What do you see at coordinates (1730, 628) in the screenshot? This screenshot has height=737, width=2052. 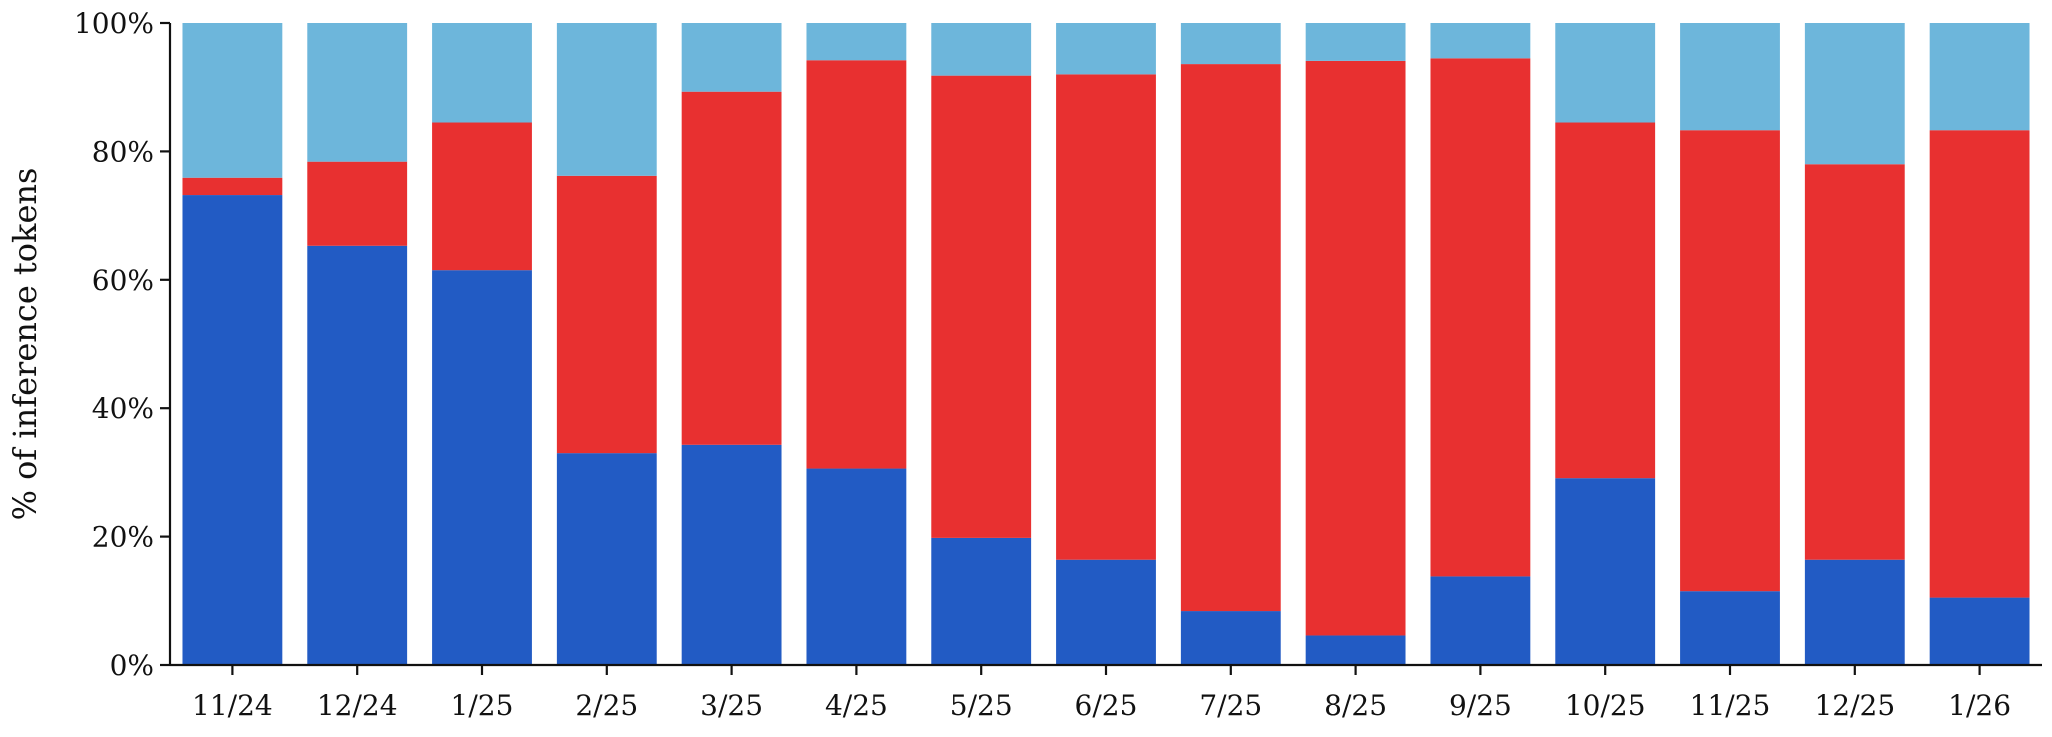 I see `bar-segment-11-25-s1` at bounding box center [1730, 628].